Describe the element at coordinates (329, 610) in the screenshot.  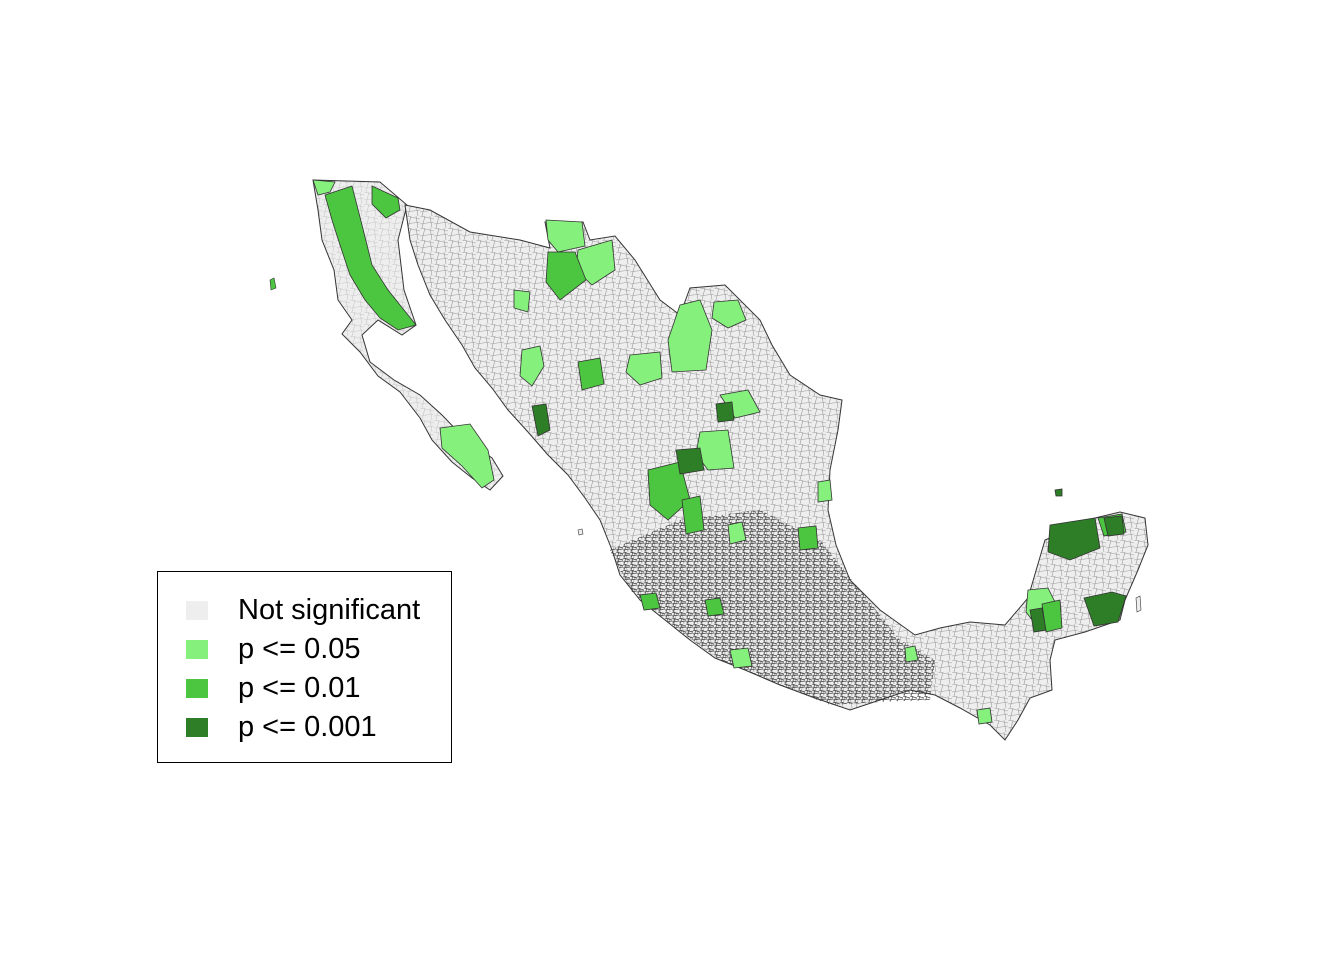
I see `legend-label: Not significant` at that location.